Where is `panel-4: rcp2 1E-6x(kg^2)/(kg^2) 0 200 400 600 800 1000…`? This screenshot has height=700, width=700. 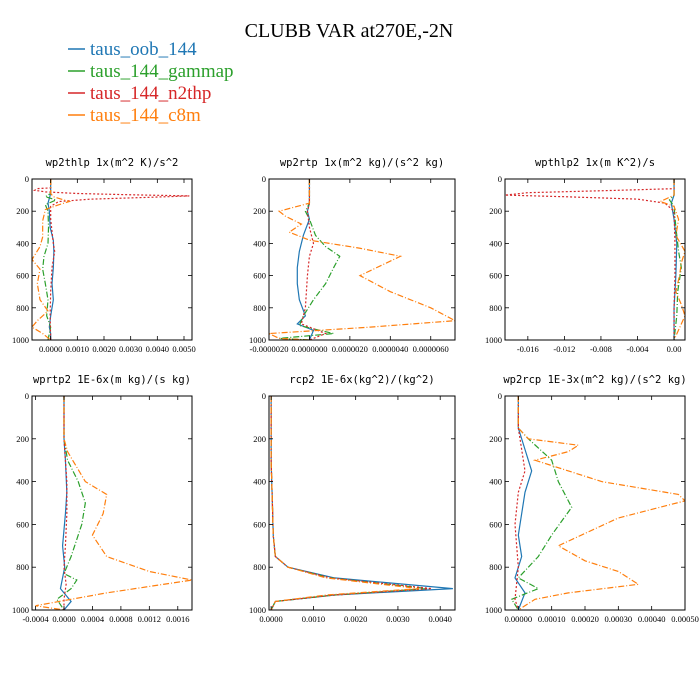
panel-4: rcp2 1E-6x(kg^2)/(kg^2) 0 200 400 600 800 1000… is located at coordinates (352, 499).